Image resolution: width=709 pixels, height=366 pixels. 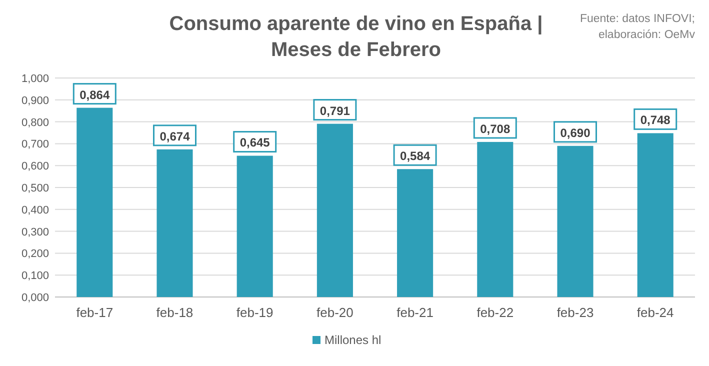 I want to click on x-tick-label: feb-24, so click(x=655, y=312).